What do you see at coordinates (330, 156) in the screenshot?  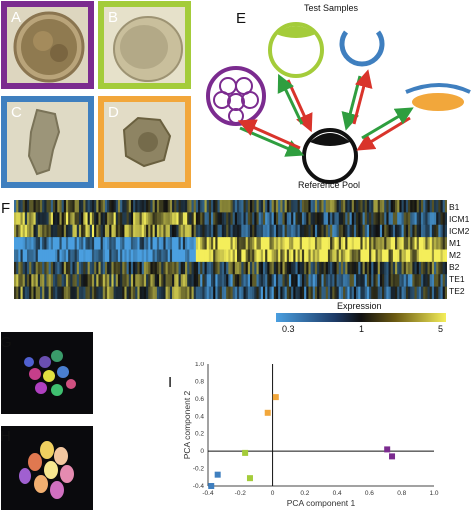 I see `reference-pool-icon` at bounding box center [330, 156].